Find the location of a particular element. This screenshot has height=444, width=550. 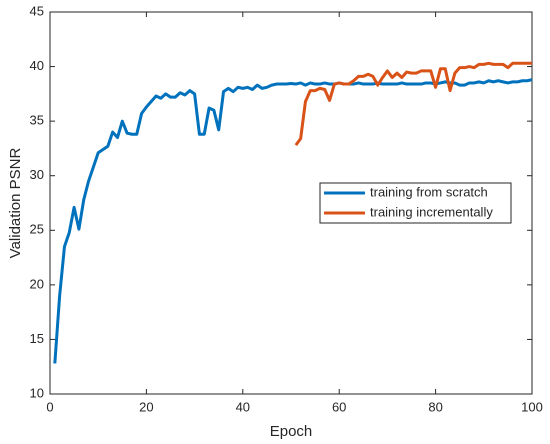

x-tick-label: 20 is located at coordinates (146, 406).